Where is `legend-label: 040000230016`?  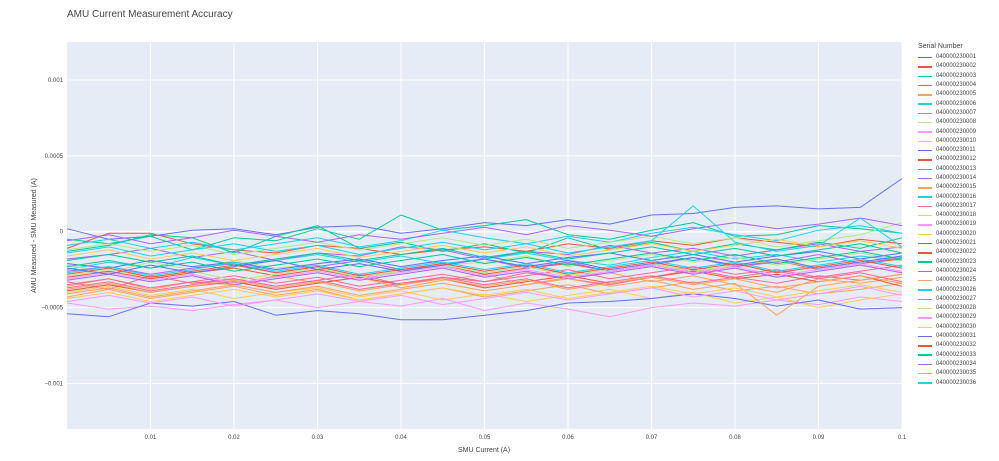 legend-label: 040000230016 is located at coordinates (956, 196).